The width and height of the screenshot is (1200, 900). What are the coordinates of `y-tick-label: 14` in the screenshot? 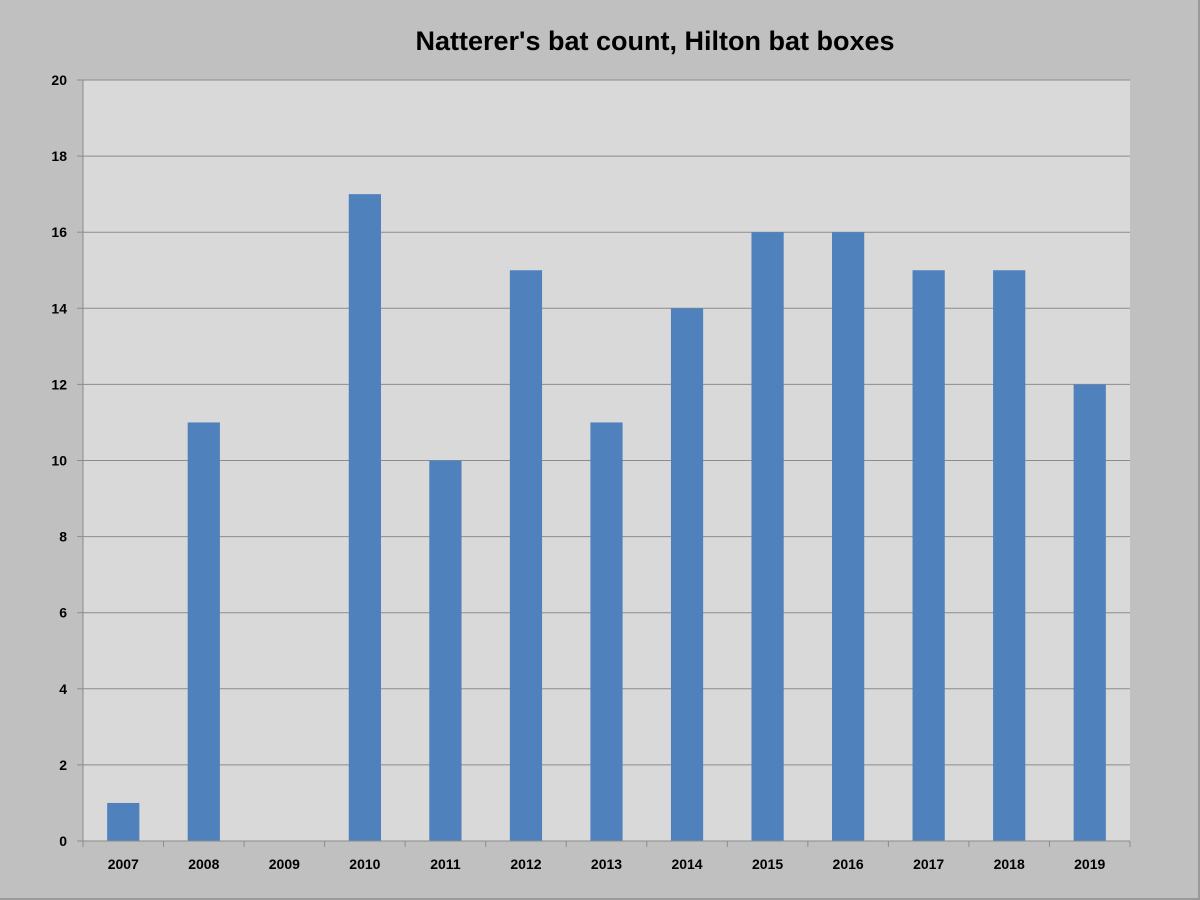 It's located at (59, 308).